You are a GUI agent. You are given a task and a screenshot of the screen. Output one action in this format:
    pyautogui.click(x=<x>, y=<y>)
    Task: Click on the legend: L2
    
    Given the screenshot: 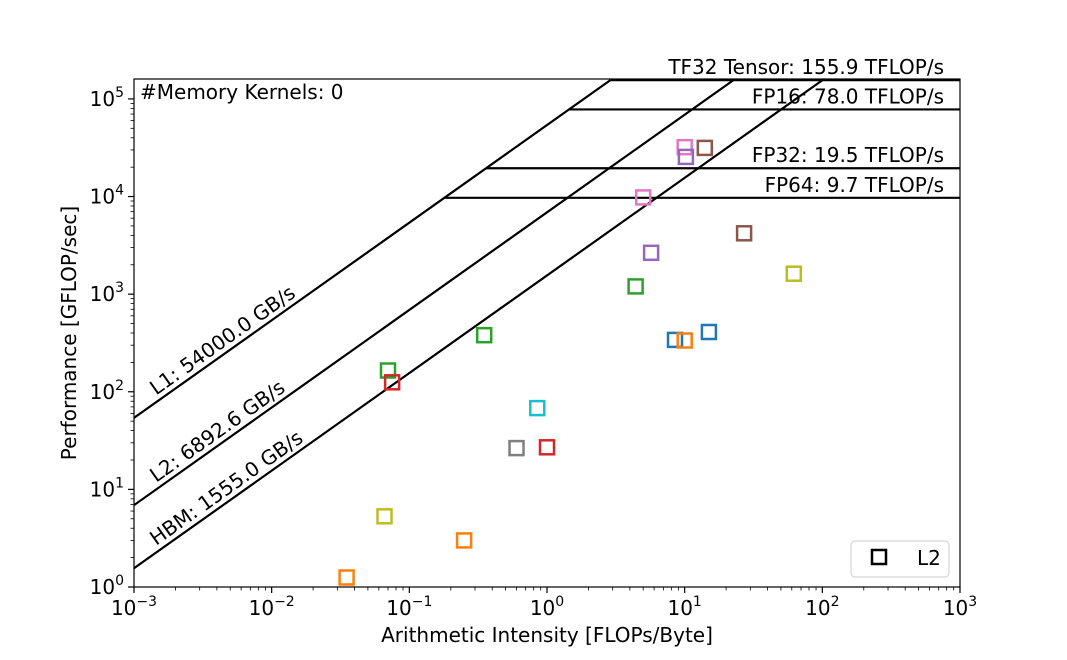 What is the action you would take?
    pyautogui.click(x=900, y=559)
    